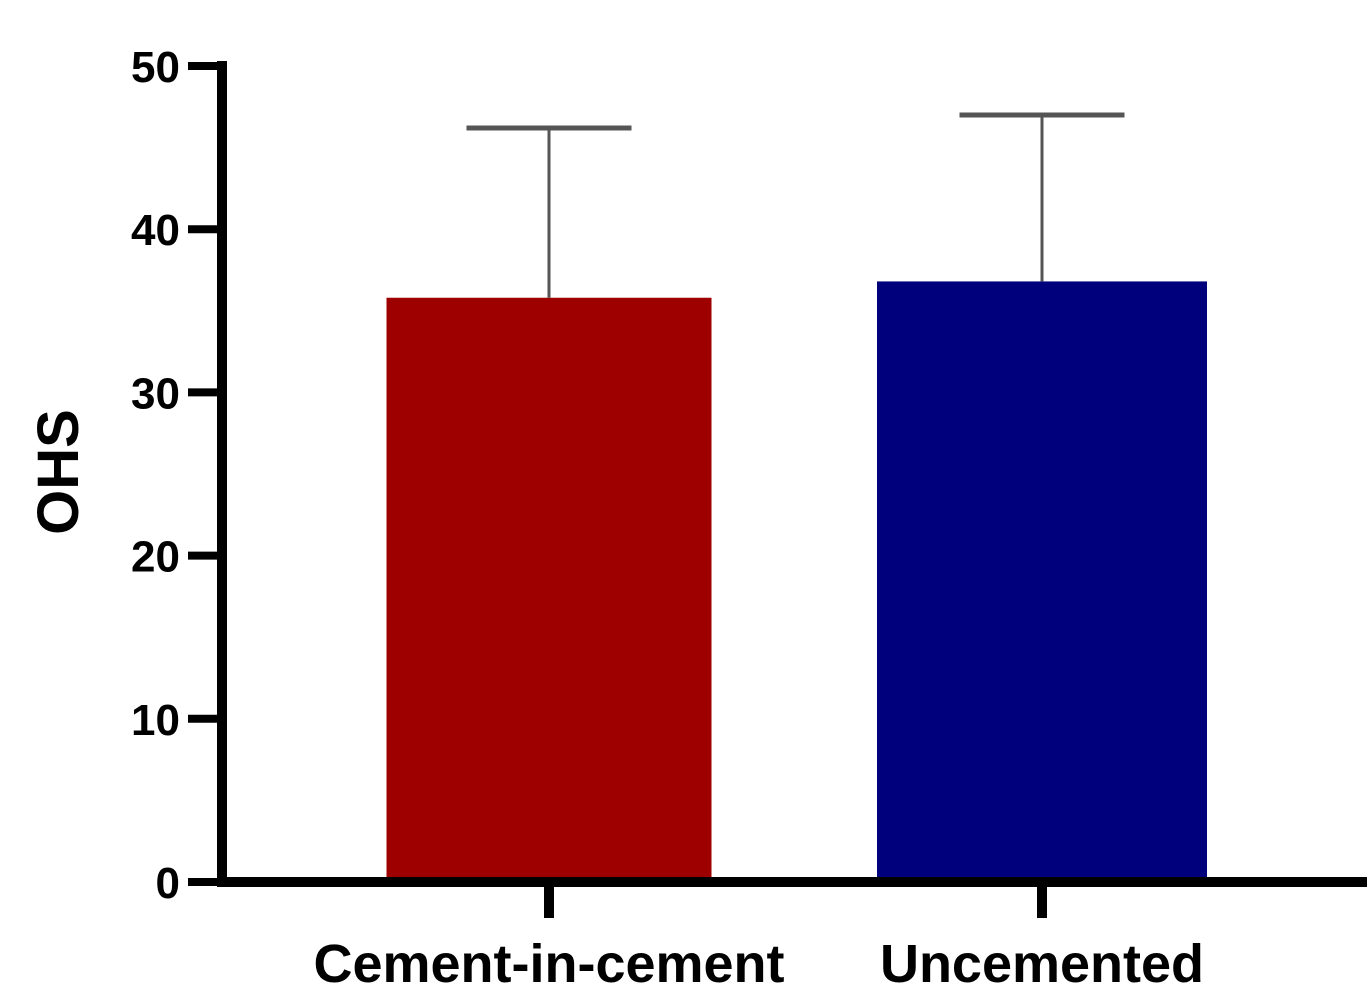 The image size is (1367, 992). What do you see at coordinates (155, 557) in the screenshot?
I see `y-tick-label-2: 20` at bounding box center [155, 557].